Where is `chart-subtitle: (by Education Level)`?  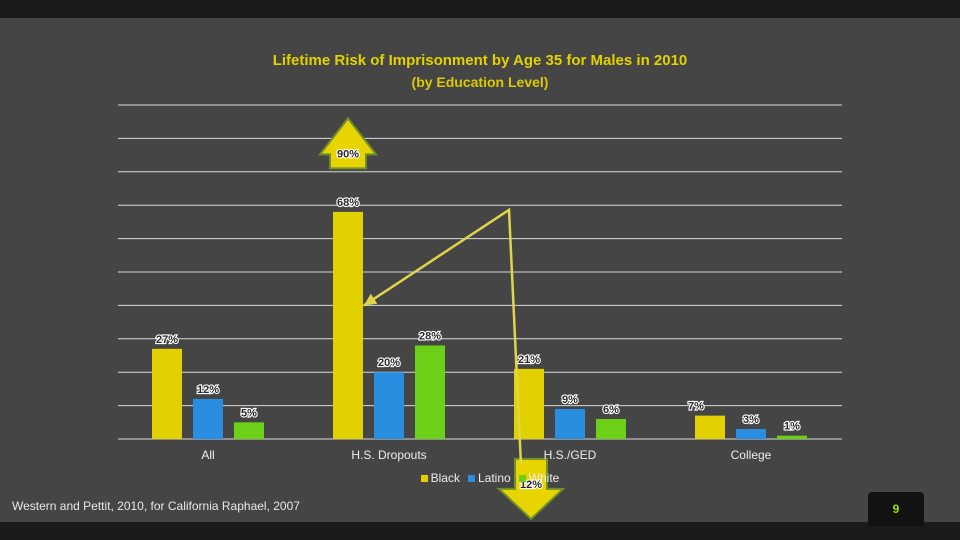
chart-subtitle: (by Education Level) is located at coordinates (480, 82).